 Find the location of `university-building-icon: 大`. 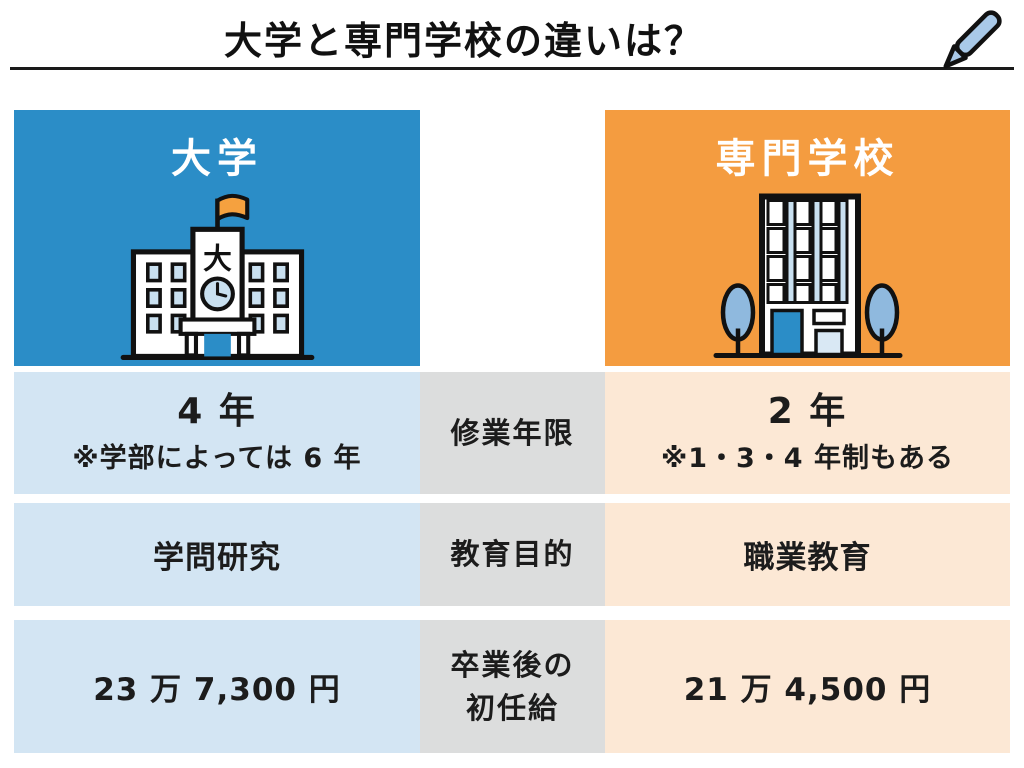

university-building-icon: 大 is located at coordinates (217, 277).